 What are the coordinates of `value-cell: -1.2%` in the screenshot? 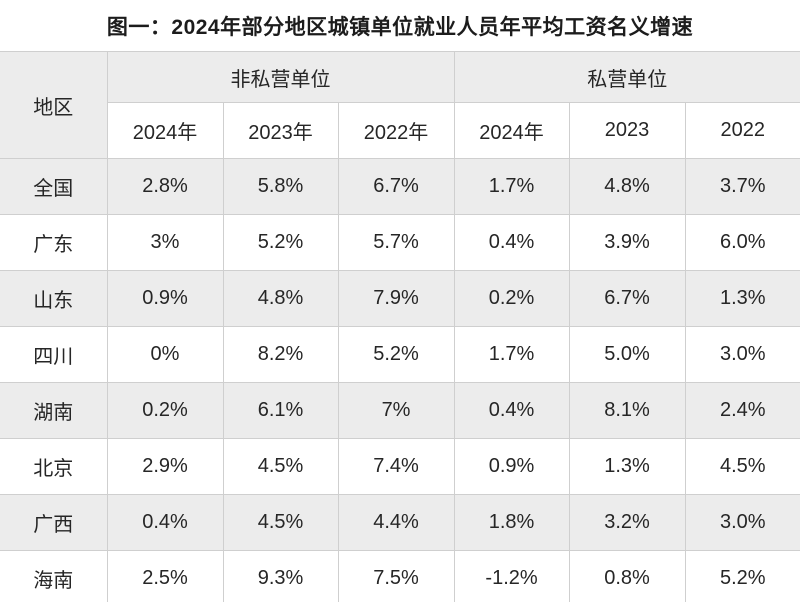 It's located at (511, 576).